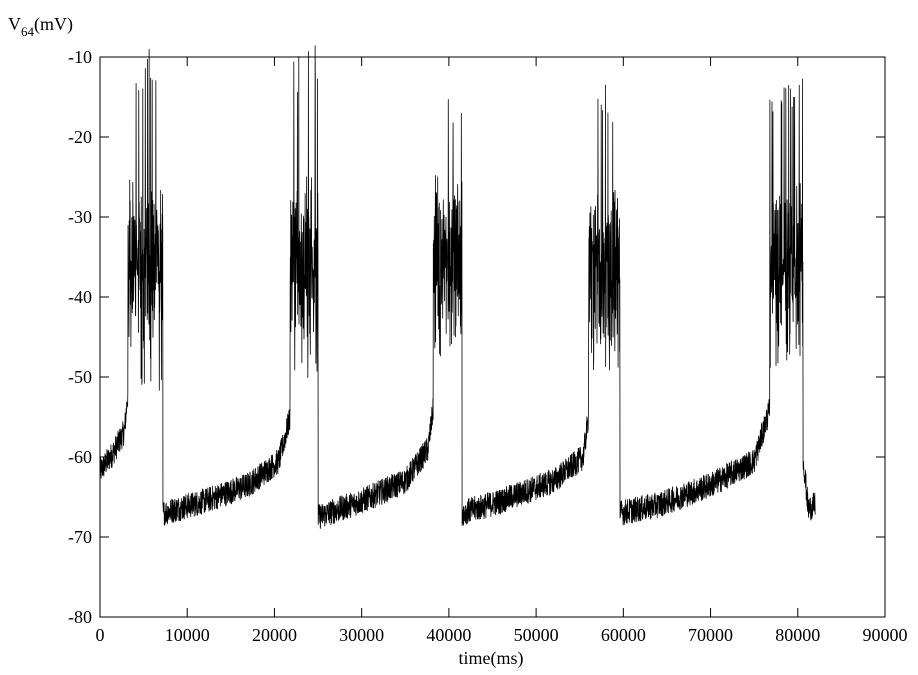 This screenshot has height=675, width=918. What do you see at coordinates (80, 617) in the screenshot?
I see `y-tick-label: -80` at bounding box center [80, 617].